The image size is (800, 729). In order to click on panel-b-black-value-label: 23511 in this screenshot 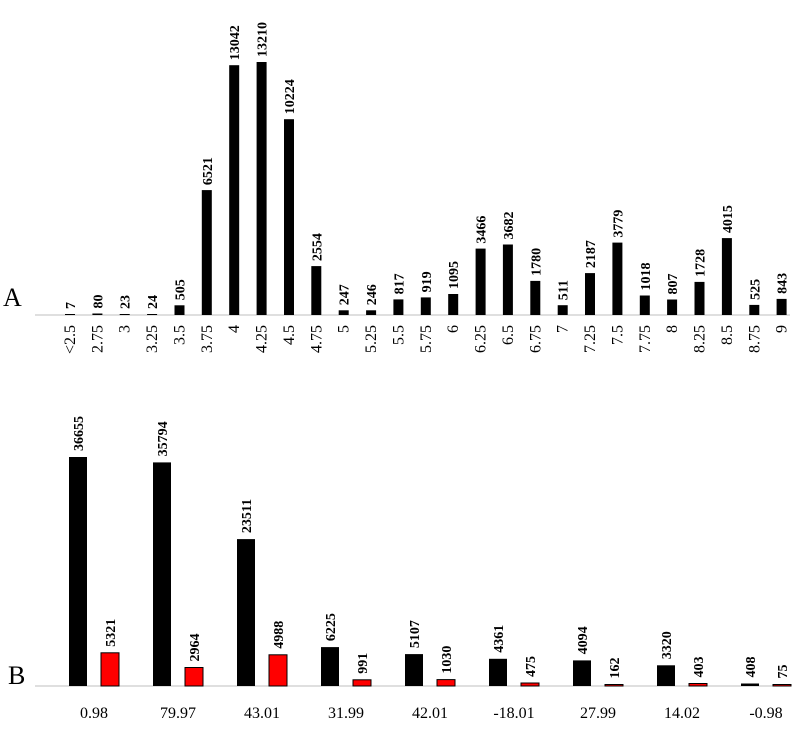, I will do `click(247, 516)`.